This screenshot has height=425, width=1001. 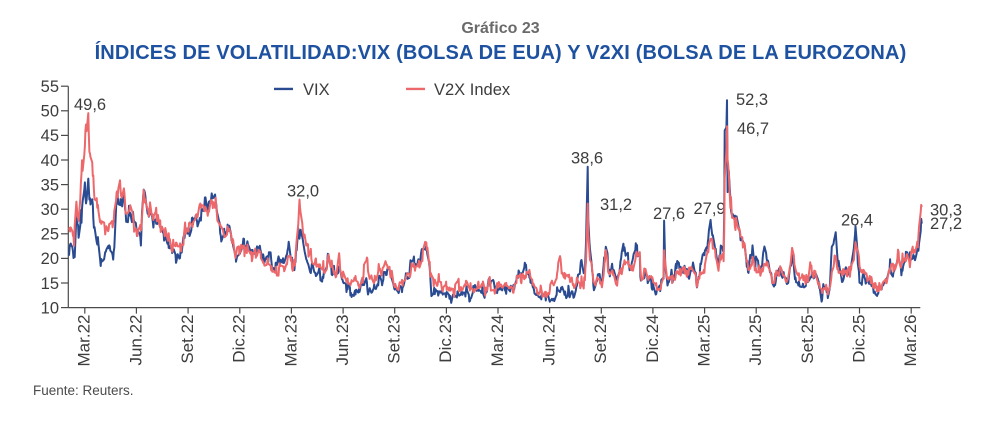 I want to click on svg-text: 45, so click(x=50, y=136).